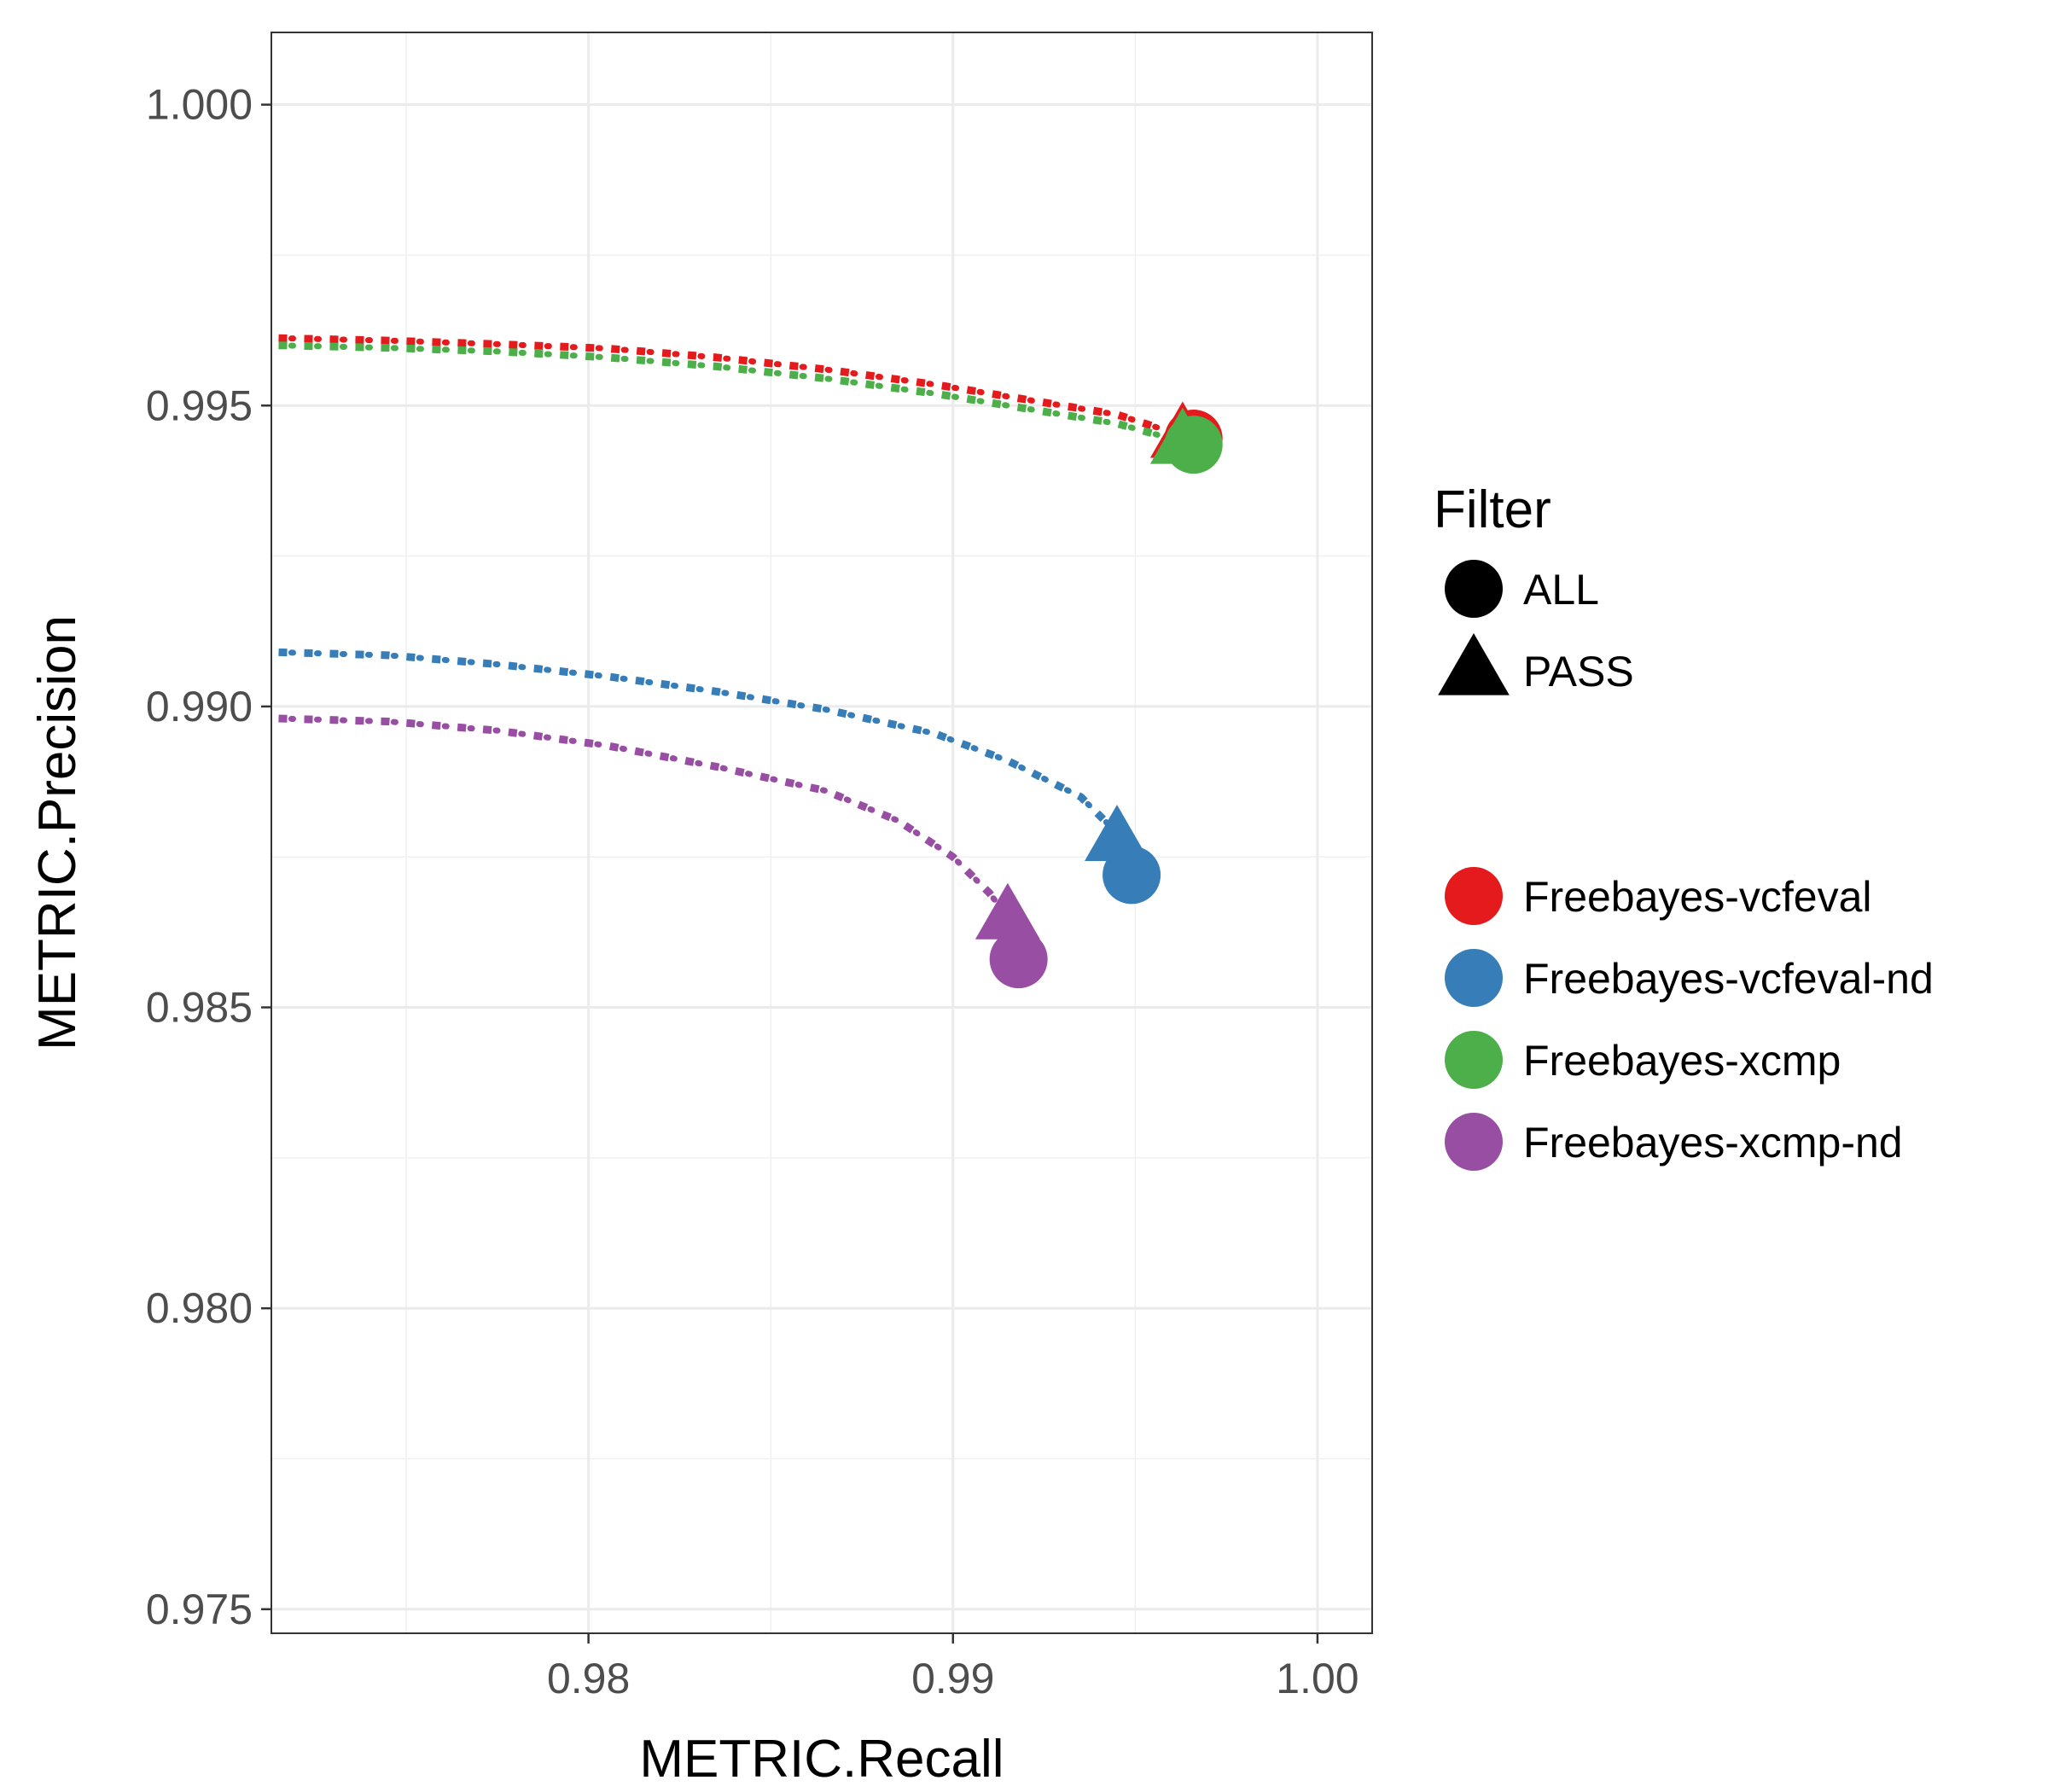  What do you see at coordinates (953, 1678) in the screenshot?
I see `x-tick-label: 0.99` at bounding box center [953, 1678].